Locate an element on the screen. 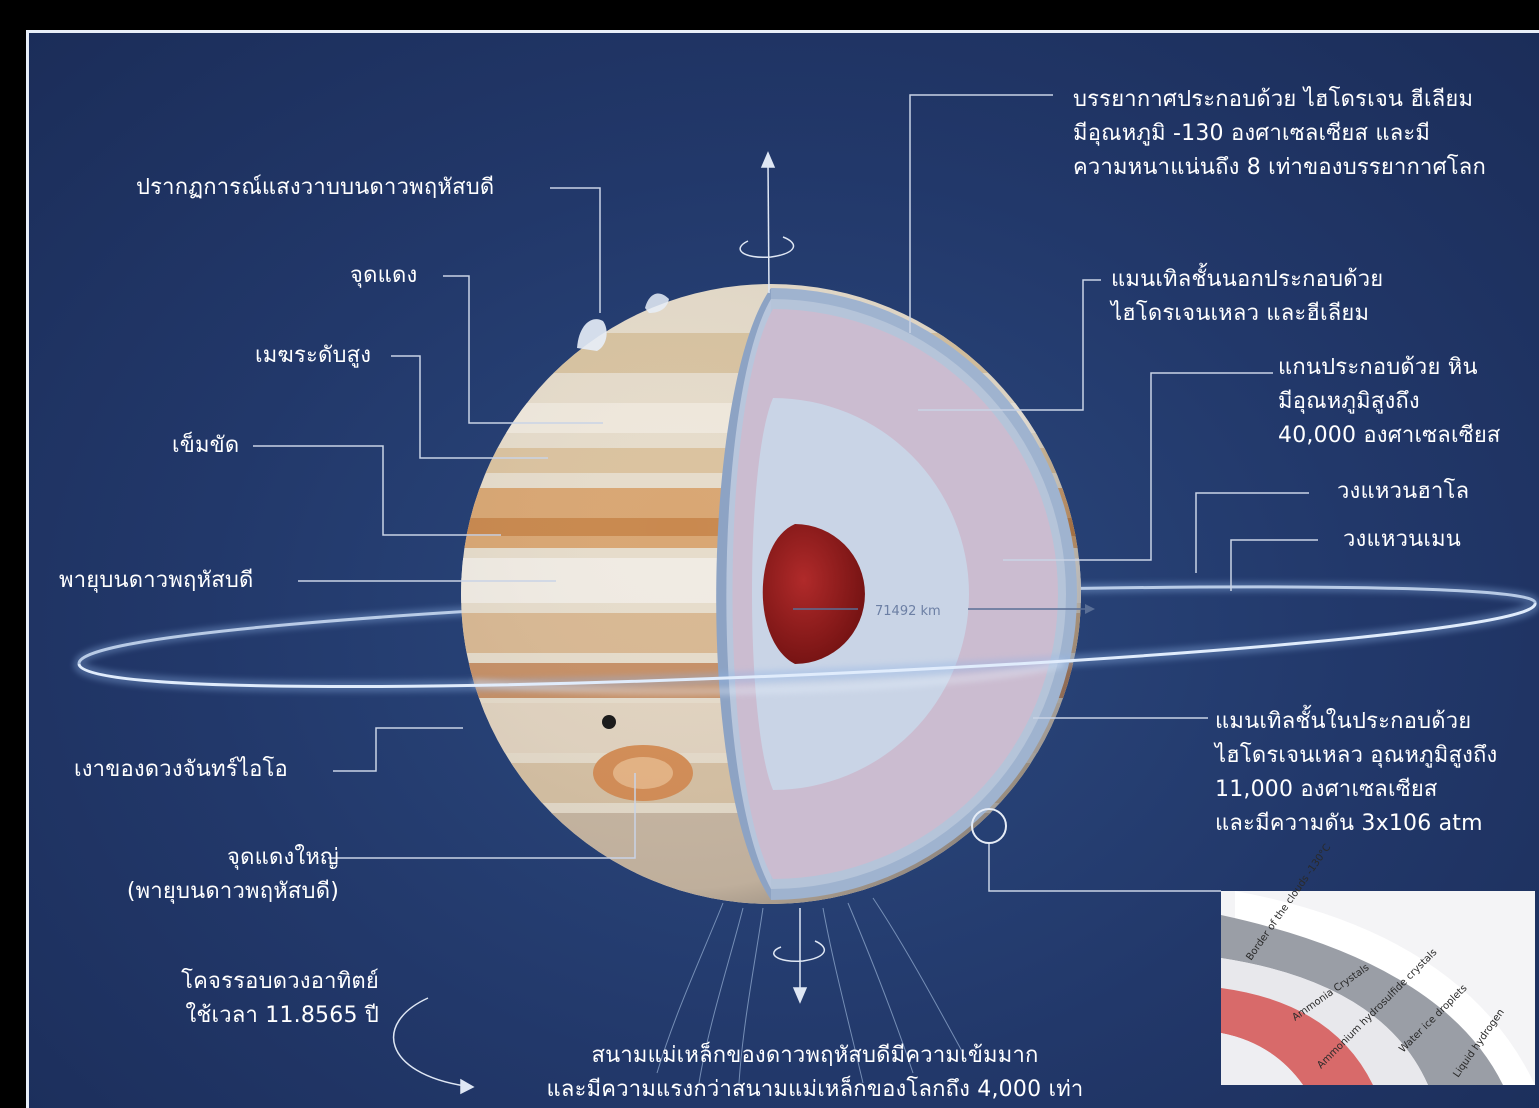 Image resolution: width=1539 pixels, height=1108 pixels. red-spot-label: จุดแดง is located at coordinates (384, 275).